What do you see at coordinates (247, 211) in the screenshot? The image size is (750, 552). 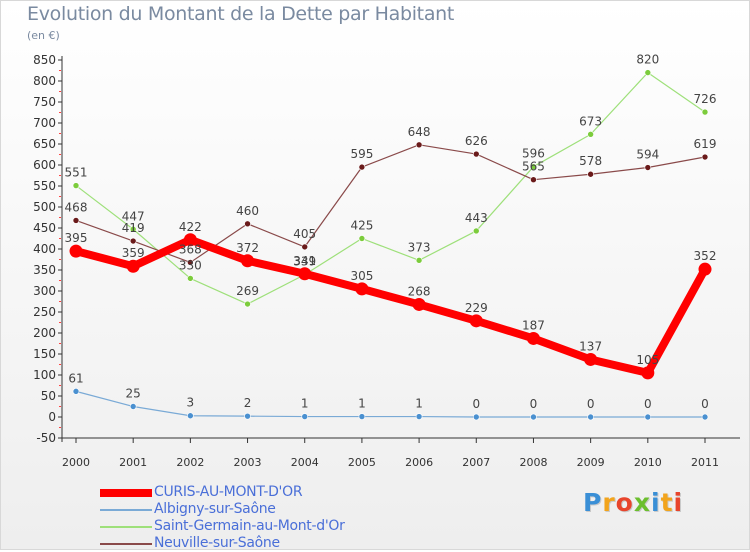 I see `data-label: 460` at bounding box center [247, 211].